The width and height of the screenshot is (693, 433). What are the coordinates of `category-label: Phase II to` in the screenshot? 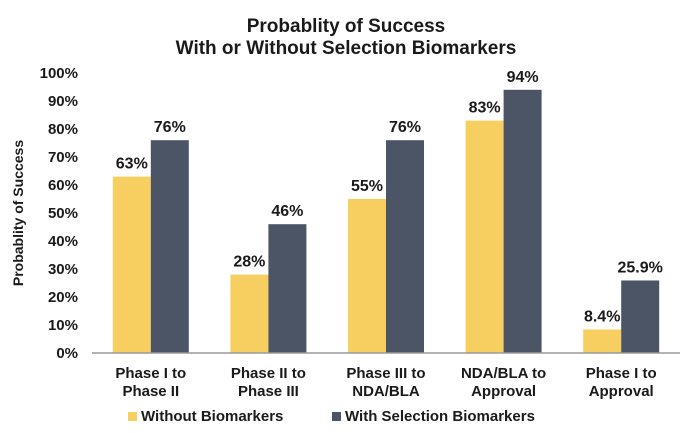 It's located at (268, 373).